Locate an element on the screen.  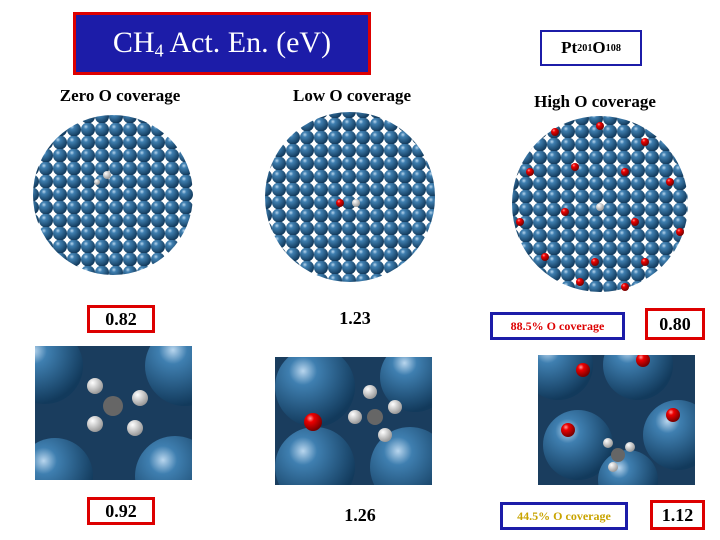
coverage-caption: 88.5% O coverage is located at coordinates (557, 326).